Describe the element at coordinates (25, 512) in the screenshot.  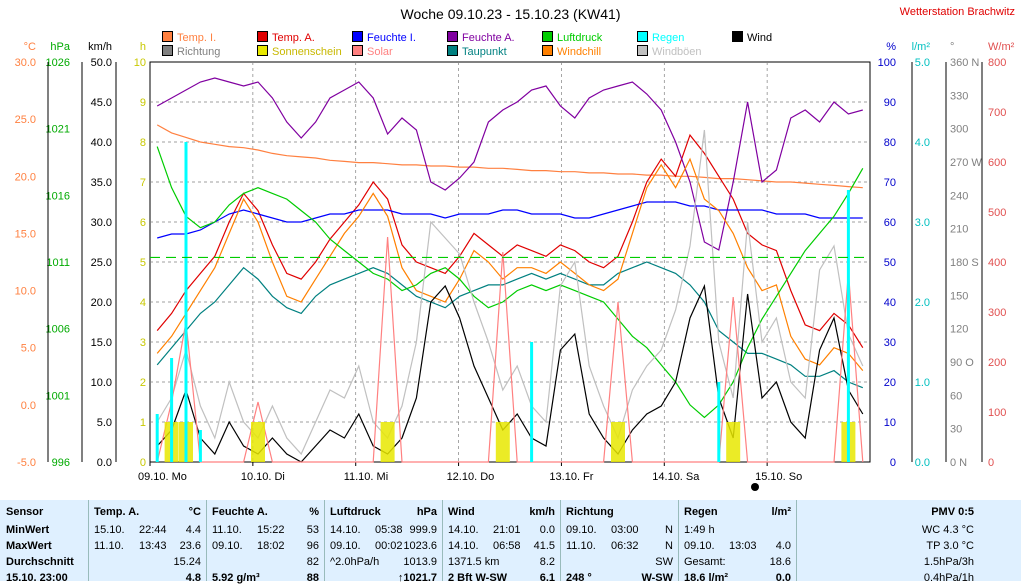
I see `stats-header-sensor: Sensor` at that location.